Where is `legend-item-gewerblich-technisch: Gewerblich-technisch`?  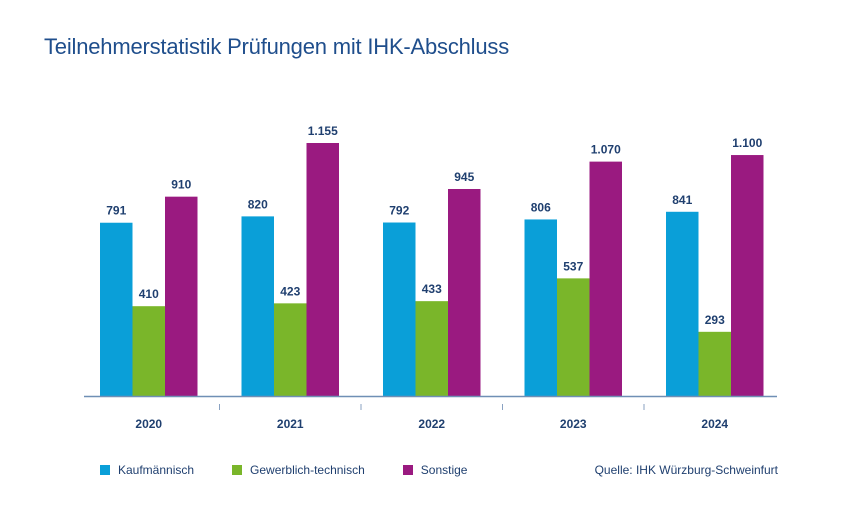
legend-item-gewerblich-technisch: Gewerblich-technisch is located at coordinates (298, 470).